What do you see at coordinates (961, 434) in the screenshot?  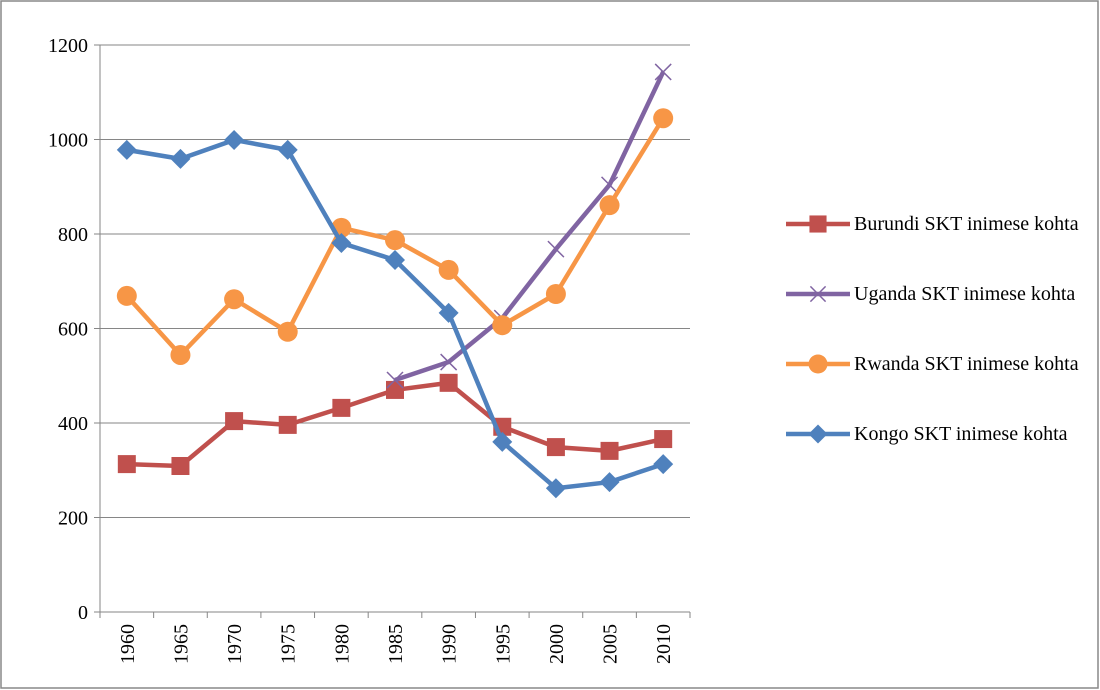 I see `legend-label: Kongo SKT inimese kohta` at bounding box center [961, 434].